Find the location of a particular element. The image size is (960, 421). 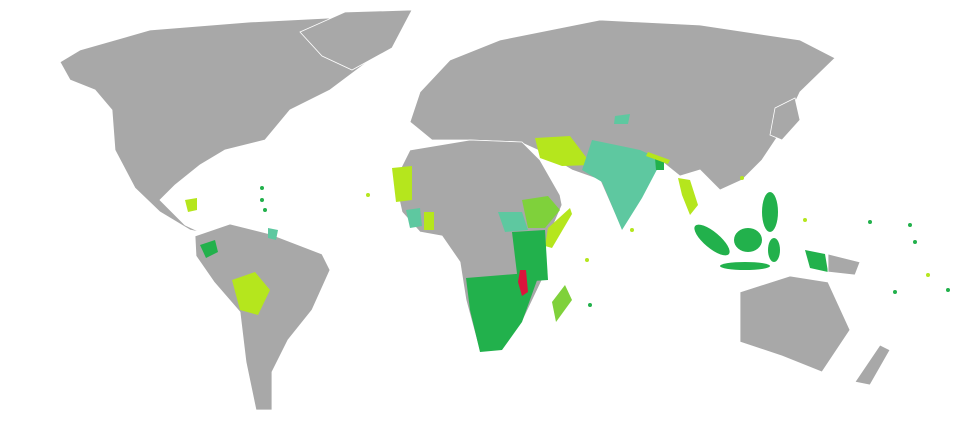

malawi-home-red is located at coordinates (523, 283).